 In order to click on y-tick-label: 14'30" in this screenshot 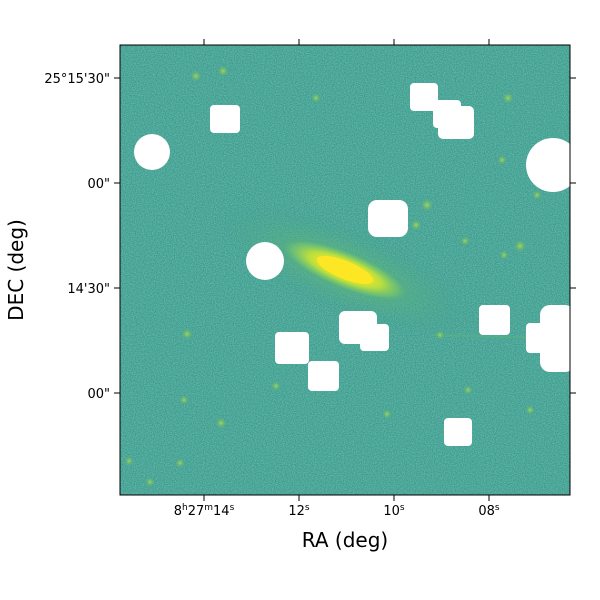, I will do `click(88, 289)`.